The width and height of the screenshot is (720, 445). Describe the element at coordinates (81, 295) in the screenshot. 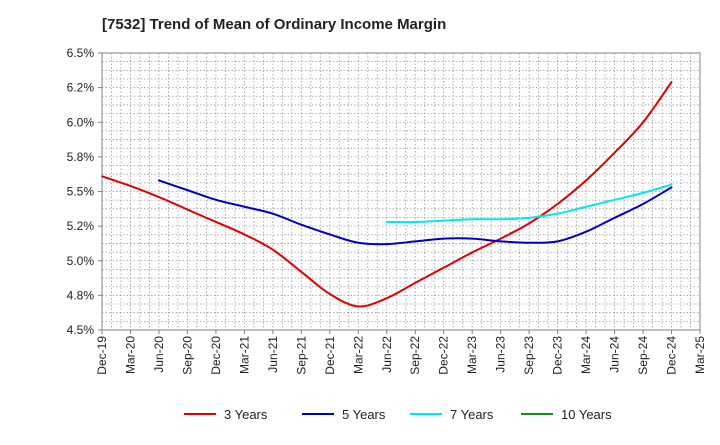

I see `y-tick-label: 4.8%` at that location.